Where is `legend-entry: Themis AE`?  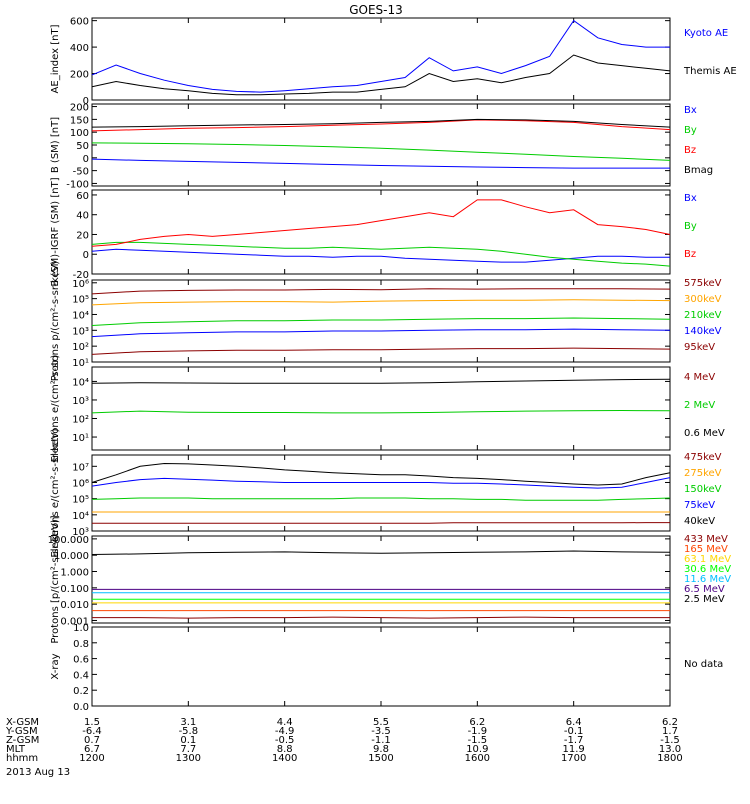 legend-entry: Themis AE is located at coordinates (710, 71).